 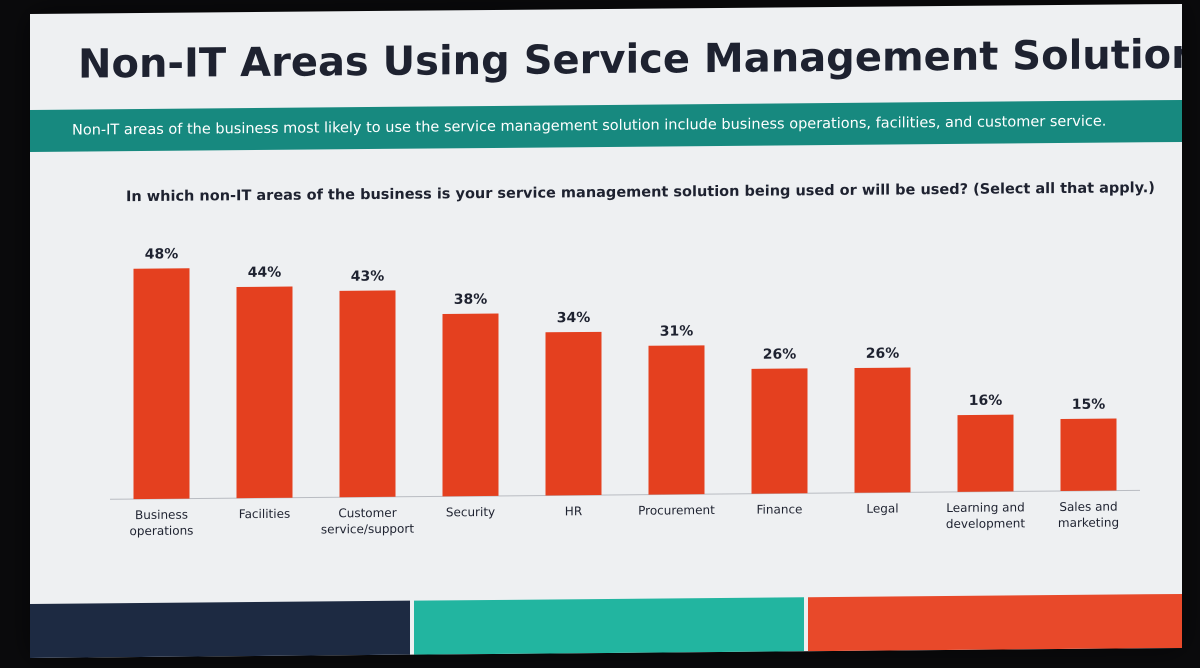 I want to click on category-label: Facilities, so click(x=264, y=514).